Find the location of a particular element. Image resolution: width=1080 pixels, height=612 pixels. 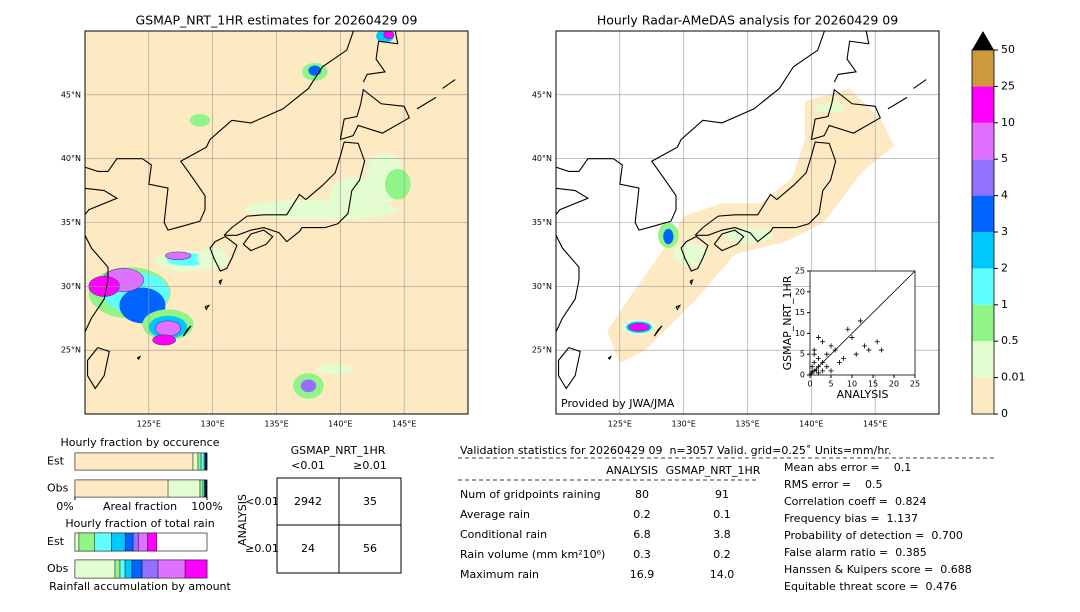

score: False alarm ratio = 0.385 is located at coordinates (855, 552).